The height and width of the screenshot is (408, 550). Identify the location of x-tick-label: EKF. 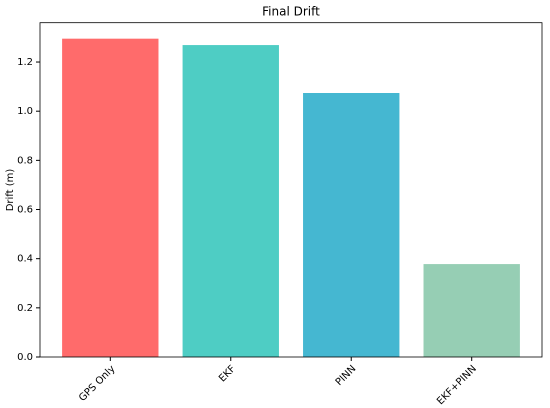
(227, 373).